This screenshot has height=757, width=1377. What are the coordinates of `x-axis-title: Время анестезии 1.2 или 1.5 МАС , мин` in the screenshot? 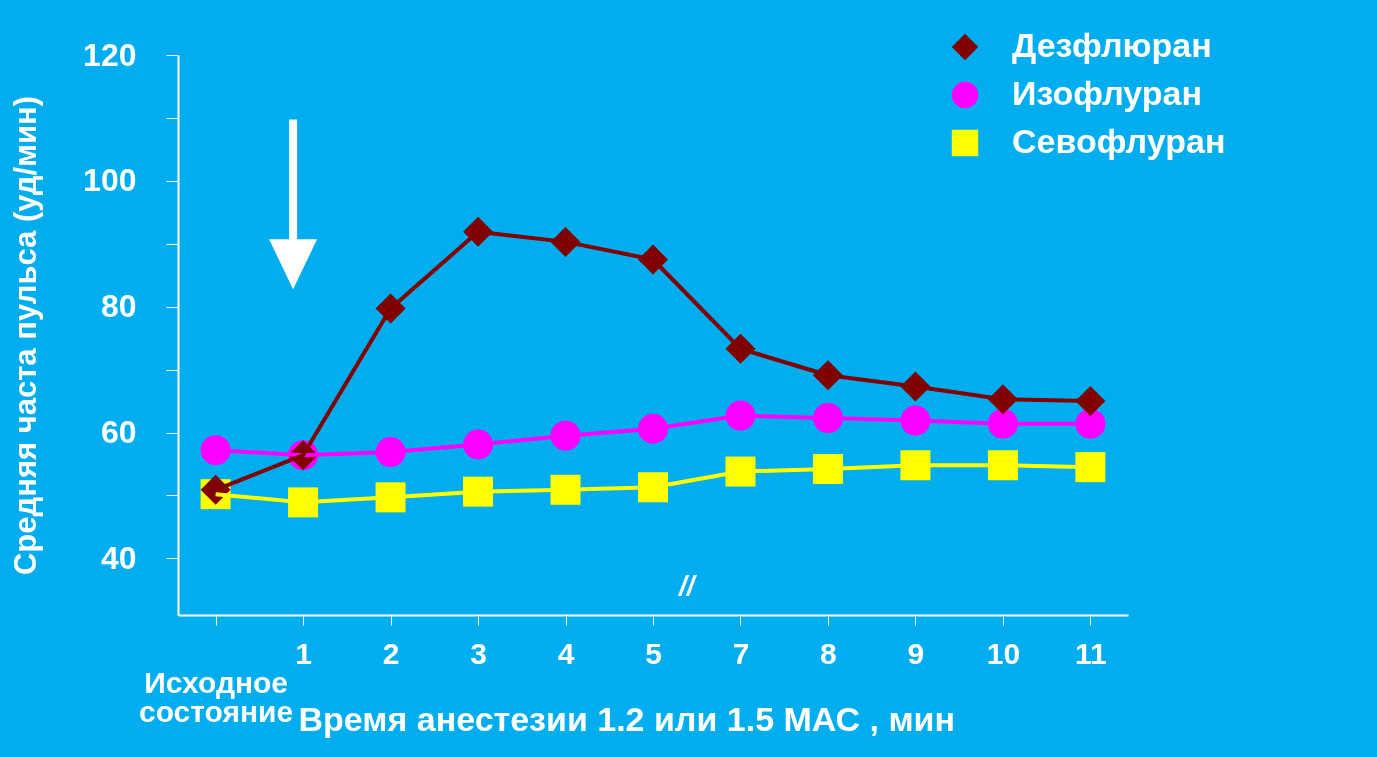 It's located at (627, 718).